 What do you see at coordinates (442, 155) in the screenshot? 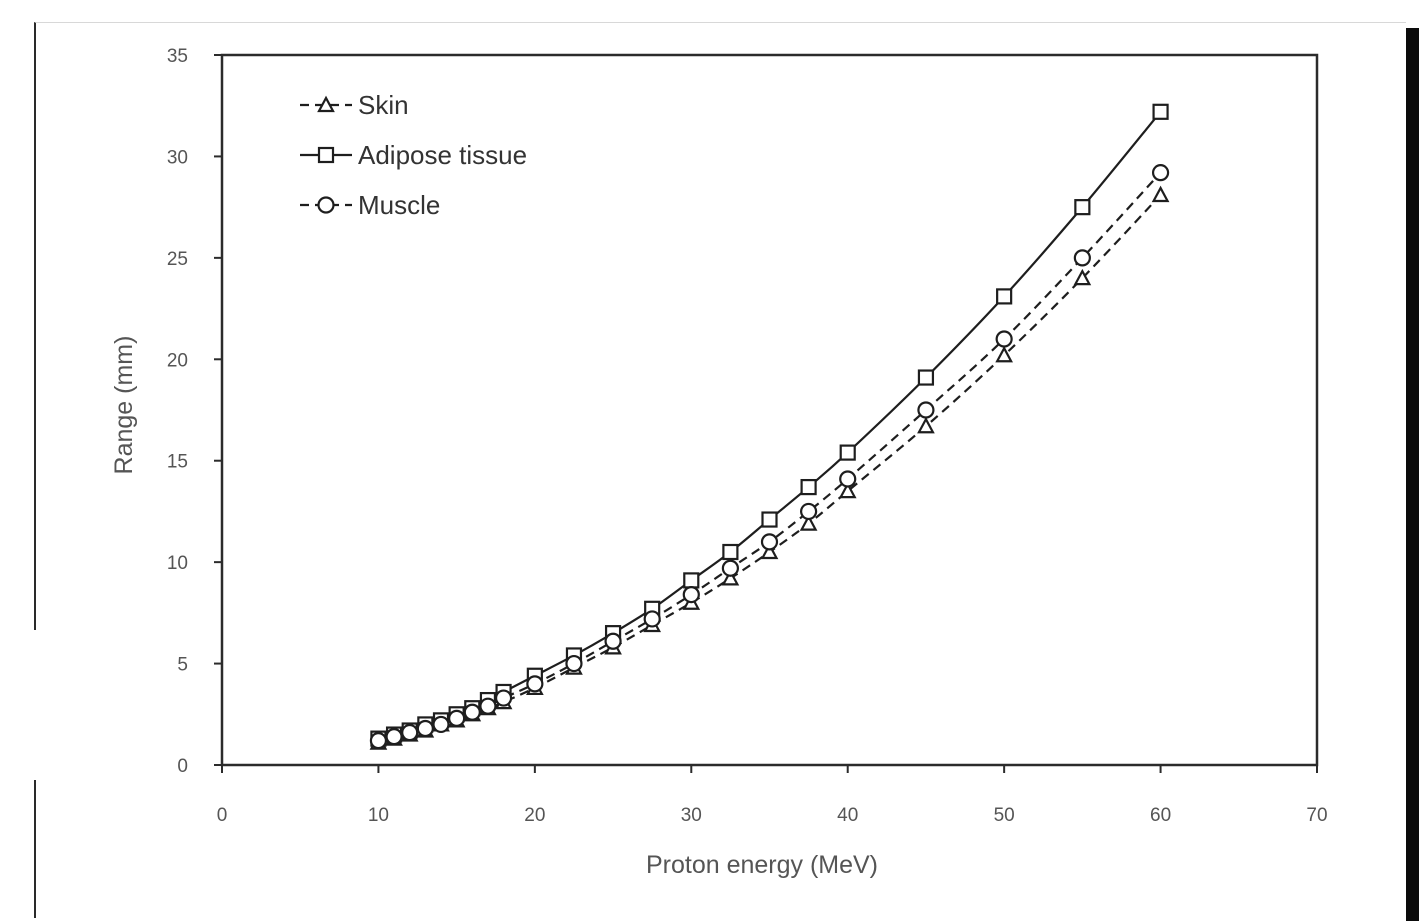
I see `legend-label: Adipose tissue` at bounding box center [442, 155].